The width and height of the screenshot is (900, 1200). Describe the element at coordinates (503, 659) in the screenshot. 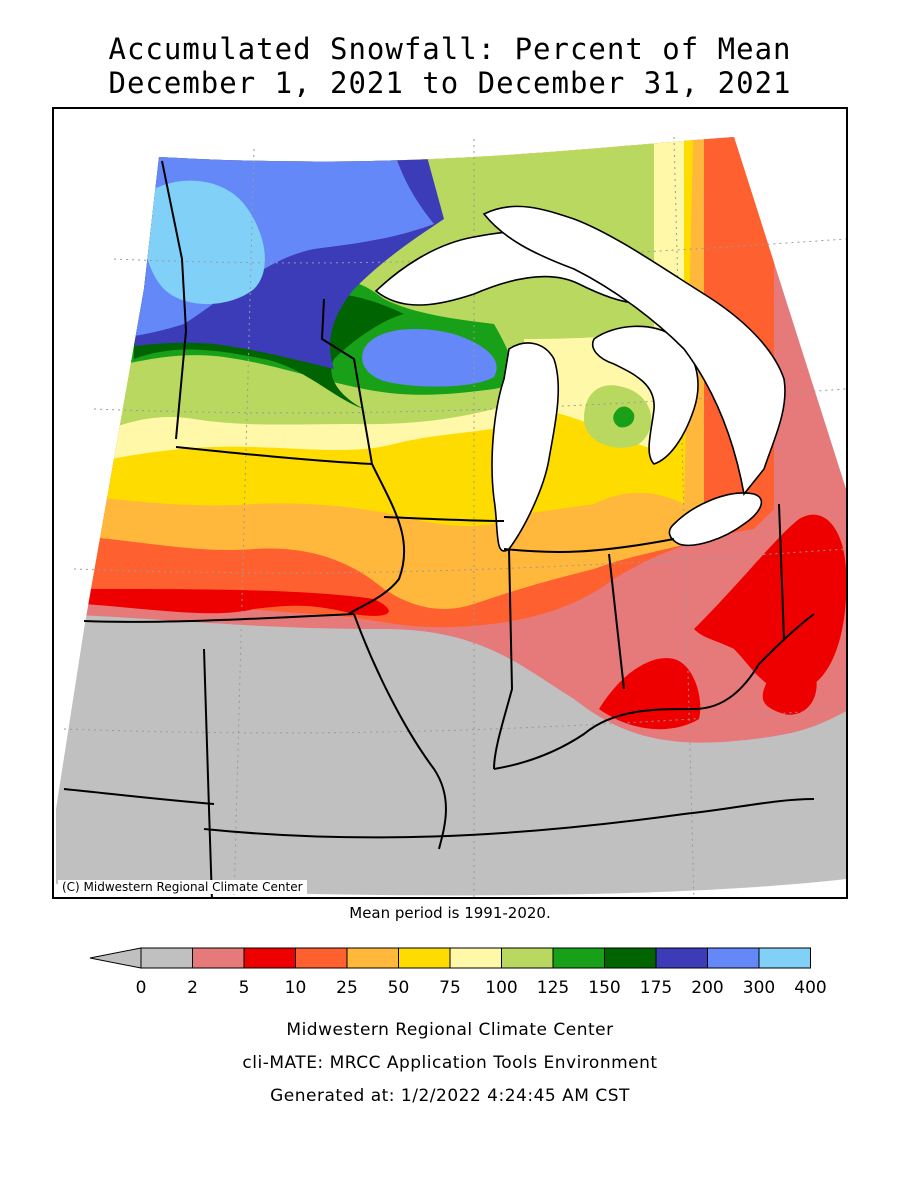

I see `il-in-border` at that location.